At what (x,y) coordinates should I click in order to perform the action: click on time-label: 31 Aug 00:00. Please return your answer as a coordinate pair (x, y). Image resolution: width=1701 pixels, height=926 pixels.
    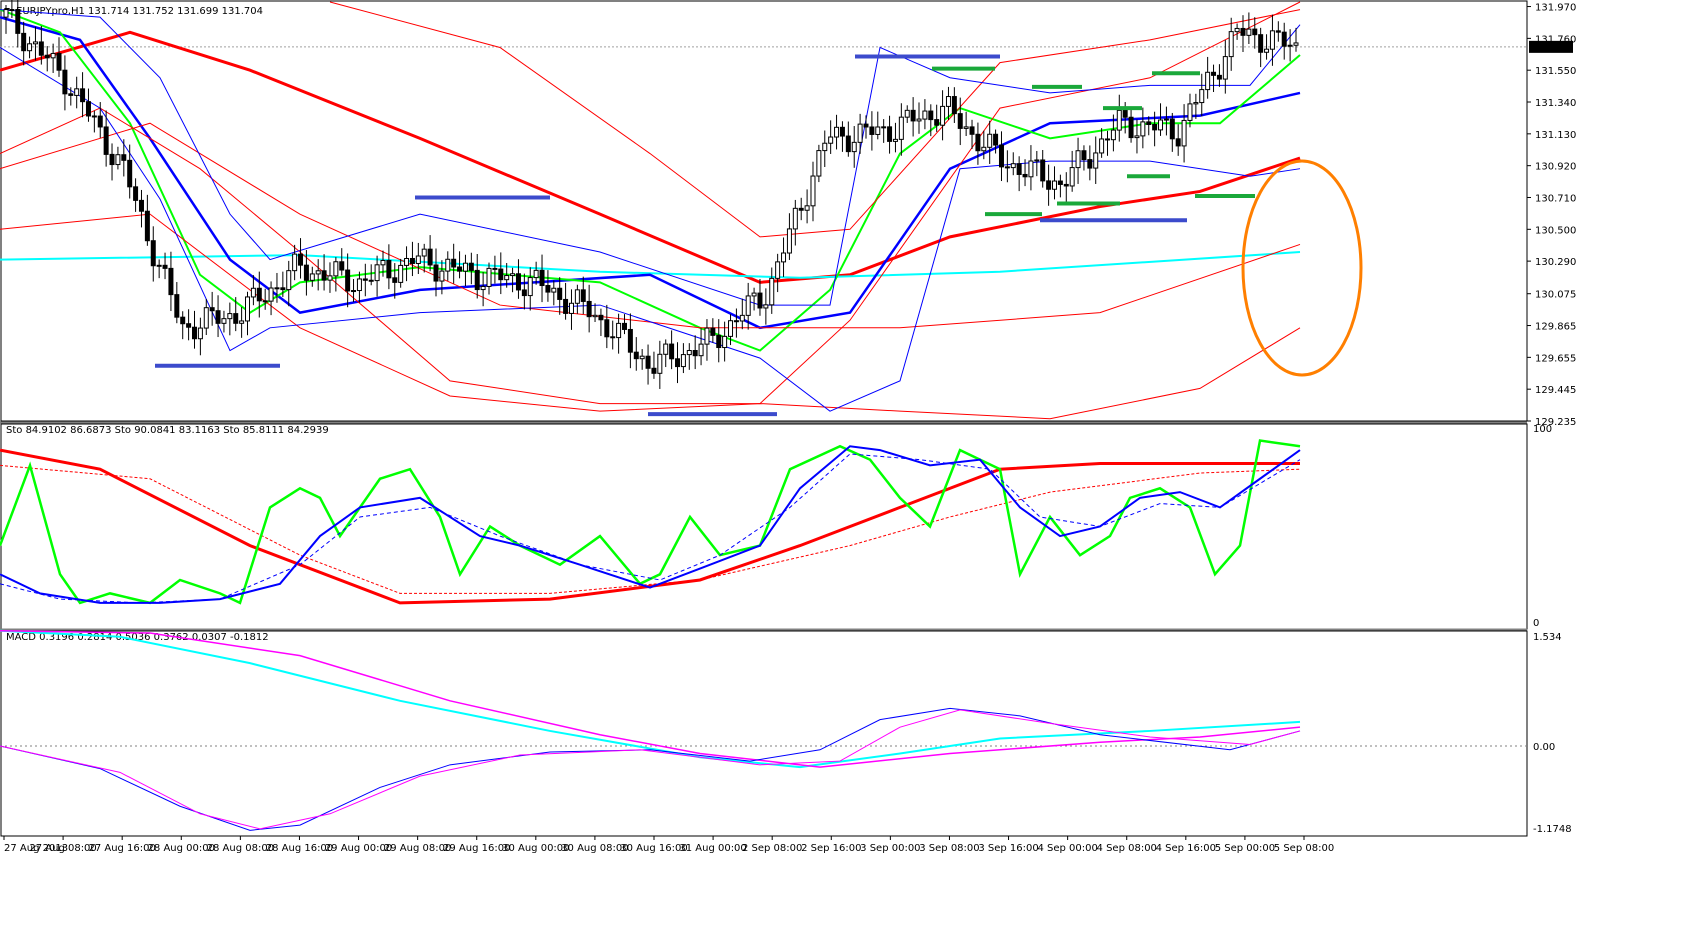
    Looking at the image, I should click on (712, 848).